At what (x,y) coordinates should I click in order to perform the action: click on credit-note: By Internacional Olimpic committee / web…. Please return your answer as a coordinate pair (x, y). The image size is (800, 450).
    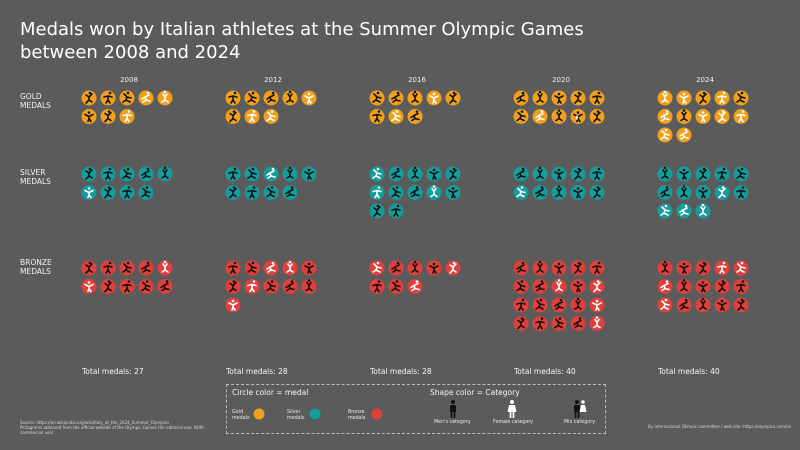
    Looking at the image, I should click on (720, 426).